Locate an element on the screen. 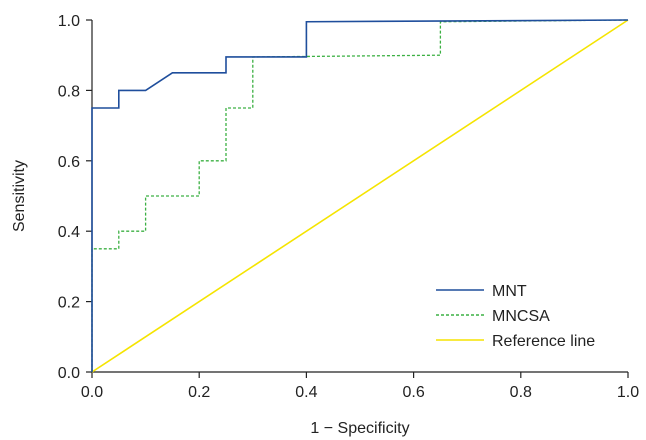 The height and width of the screenshot is (440, 646). x-tick-label: 0.6 is located at coordinates (413, 392).